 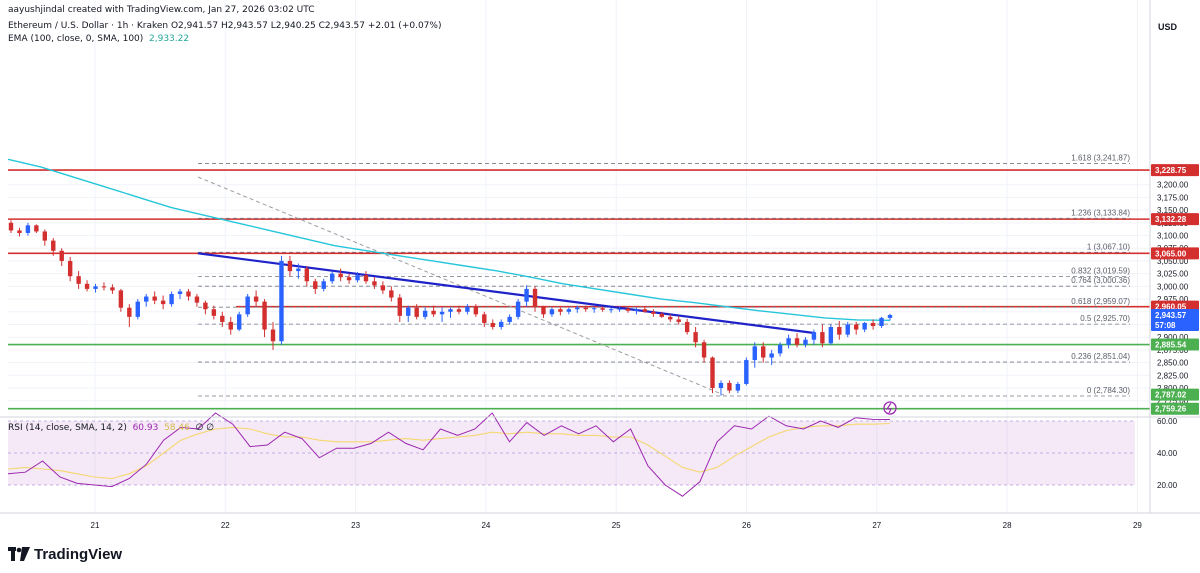 I want to click on fib-label: 0.5 (2,925.70), so click(x=1105, y=318).